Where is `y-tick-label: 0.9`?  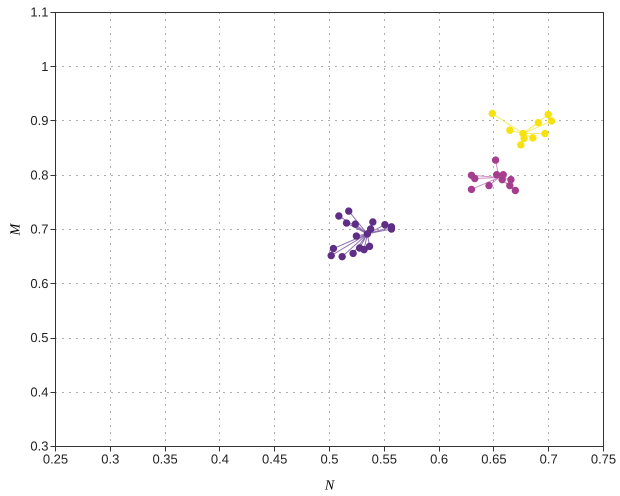 y-tick-label: 0.9 is located at coordinates (39, 120).